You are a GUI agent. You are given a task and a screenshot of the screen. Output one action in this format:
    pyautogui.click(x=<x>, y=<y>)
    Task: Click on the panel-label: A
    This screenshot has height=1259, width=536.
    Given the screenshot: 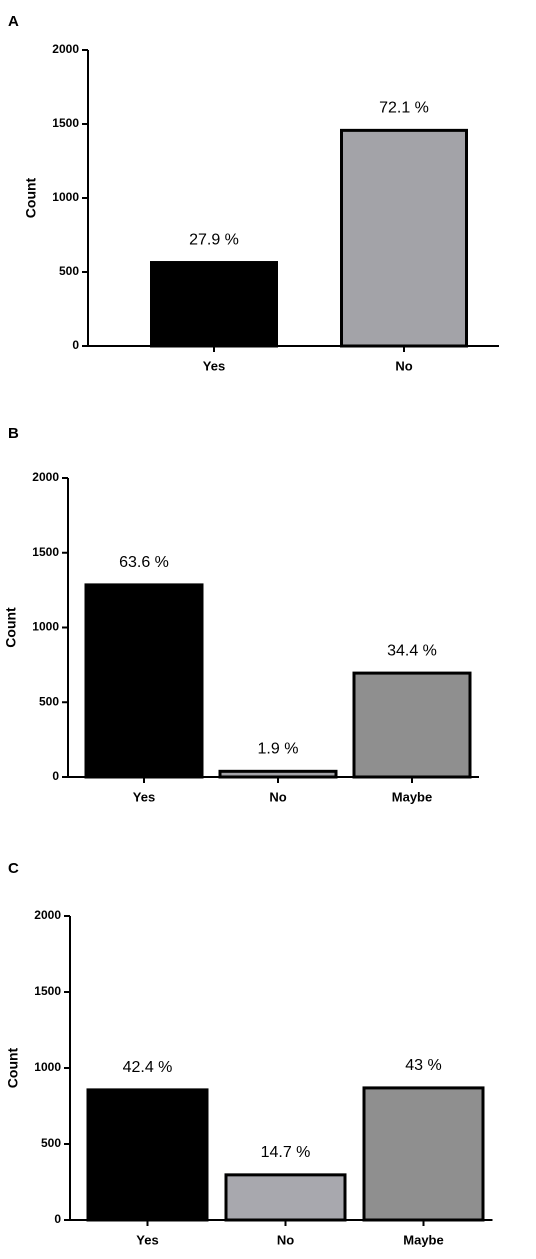 What is the action you would take?
    pyautogui.click(x=13, y=21)
    